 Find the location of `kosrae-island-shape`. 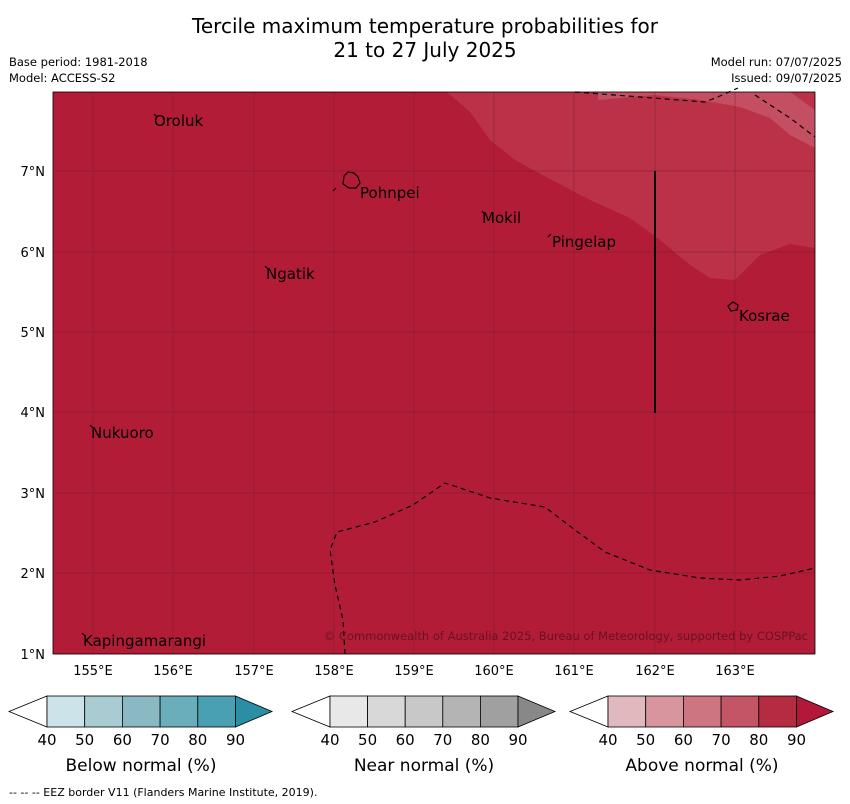

kosrae-island-shape is located at coordinates (733, 306).